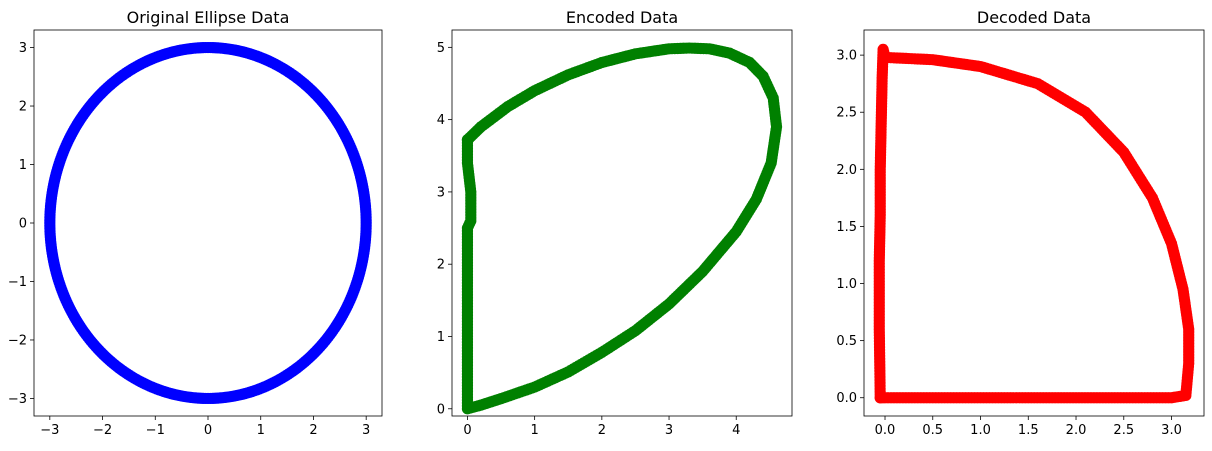 Image resolution: width=1212 pixels, height=451 pixels. Describe the element at coordinates (102, 430) in the screenshot. I see `x-tick-label: −2` at that location.